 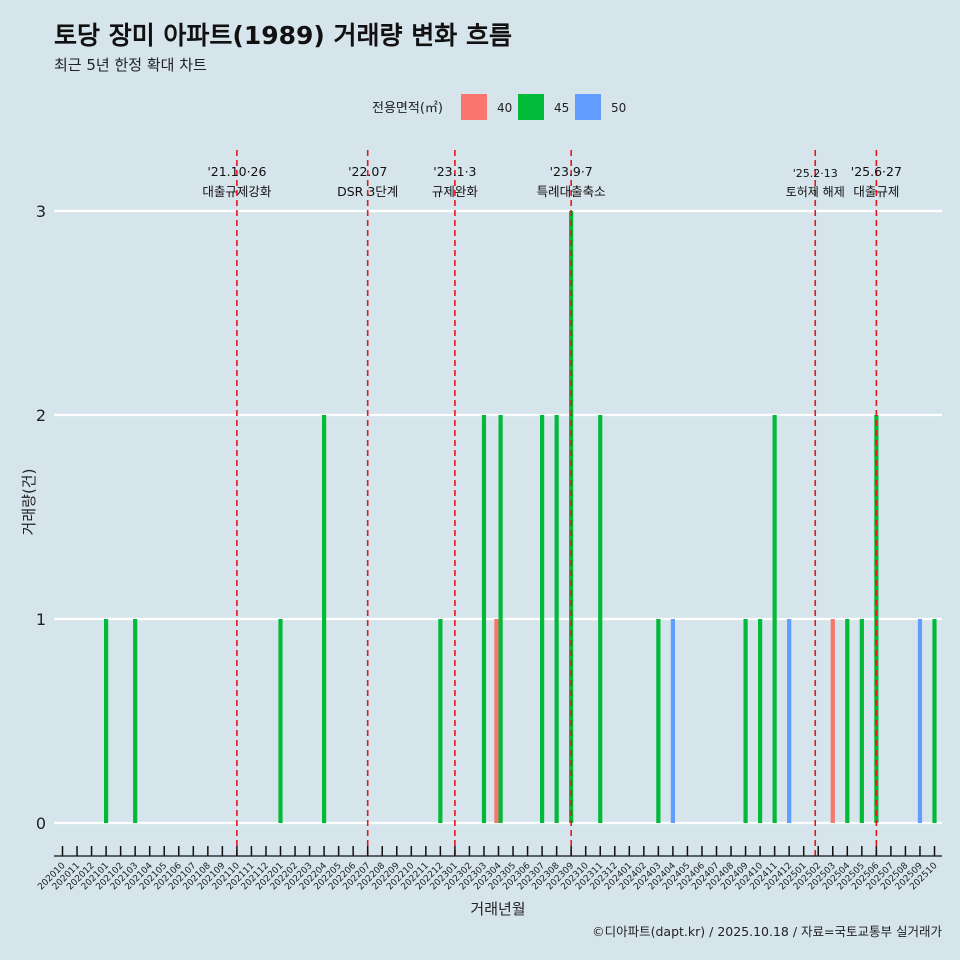 I want to click on legend-label-45: 45, so click(x=561, y=108).